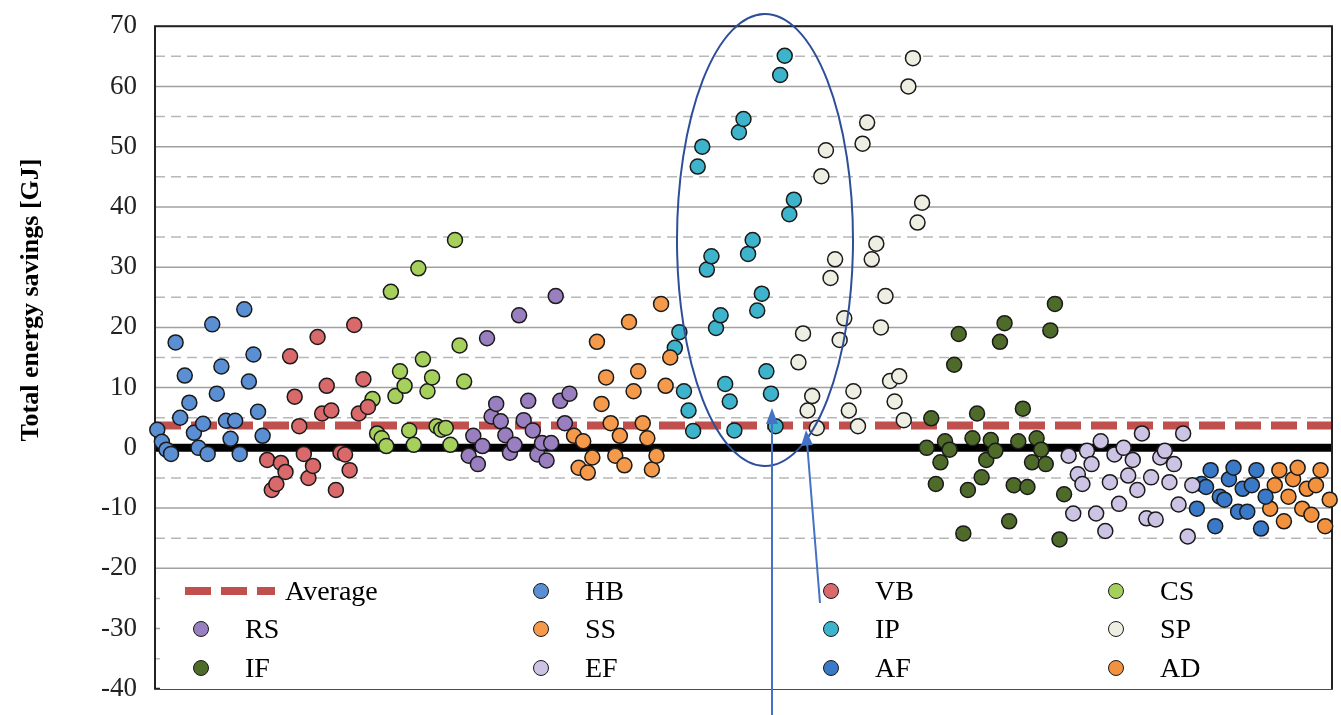  What do you see at coordinates (30, 300) in the screenshot?
I see `y-axis-title: Total energy savings [GJ]` at bounding box center [30, 300].